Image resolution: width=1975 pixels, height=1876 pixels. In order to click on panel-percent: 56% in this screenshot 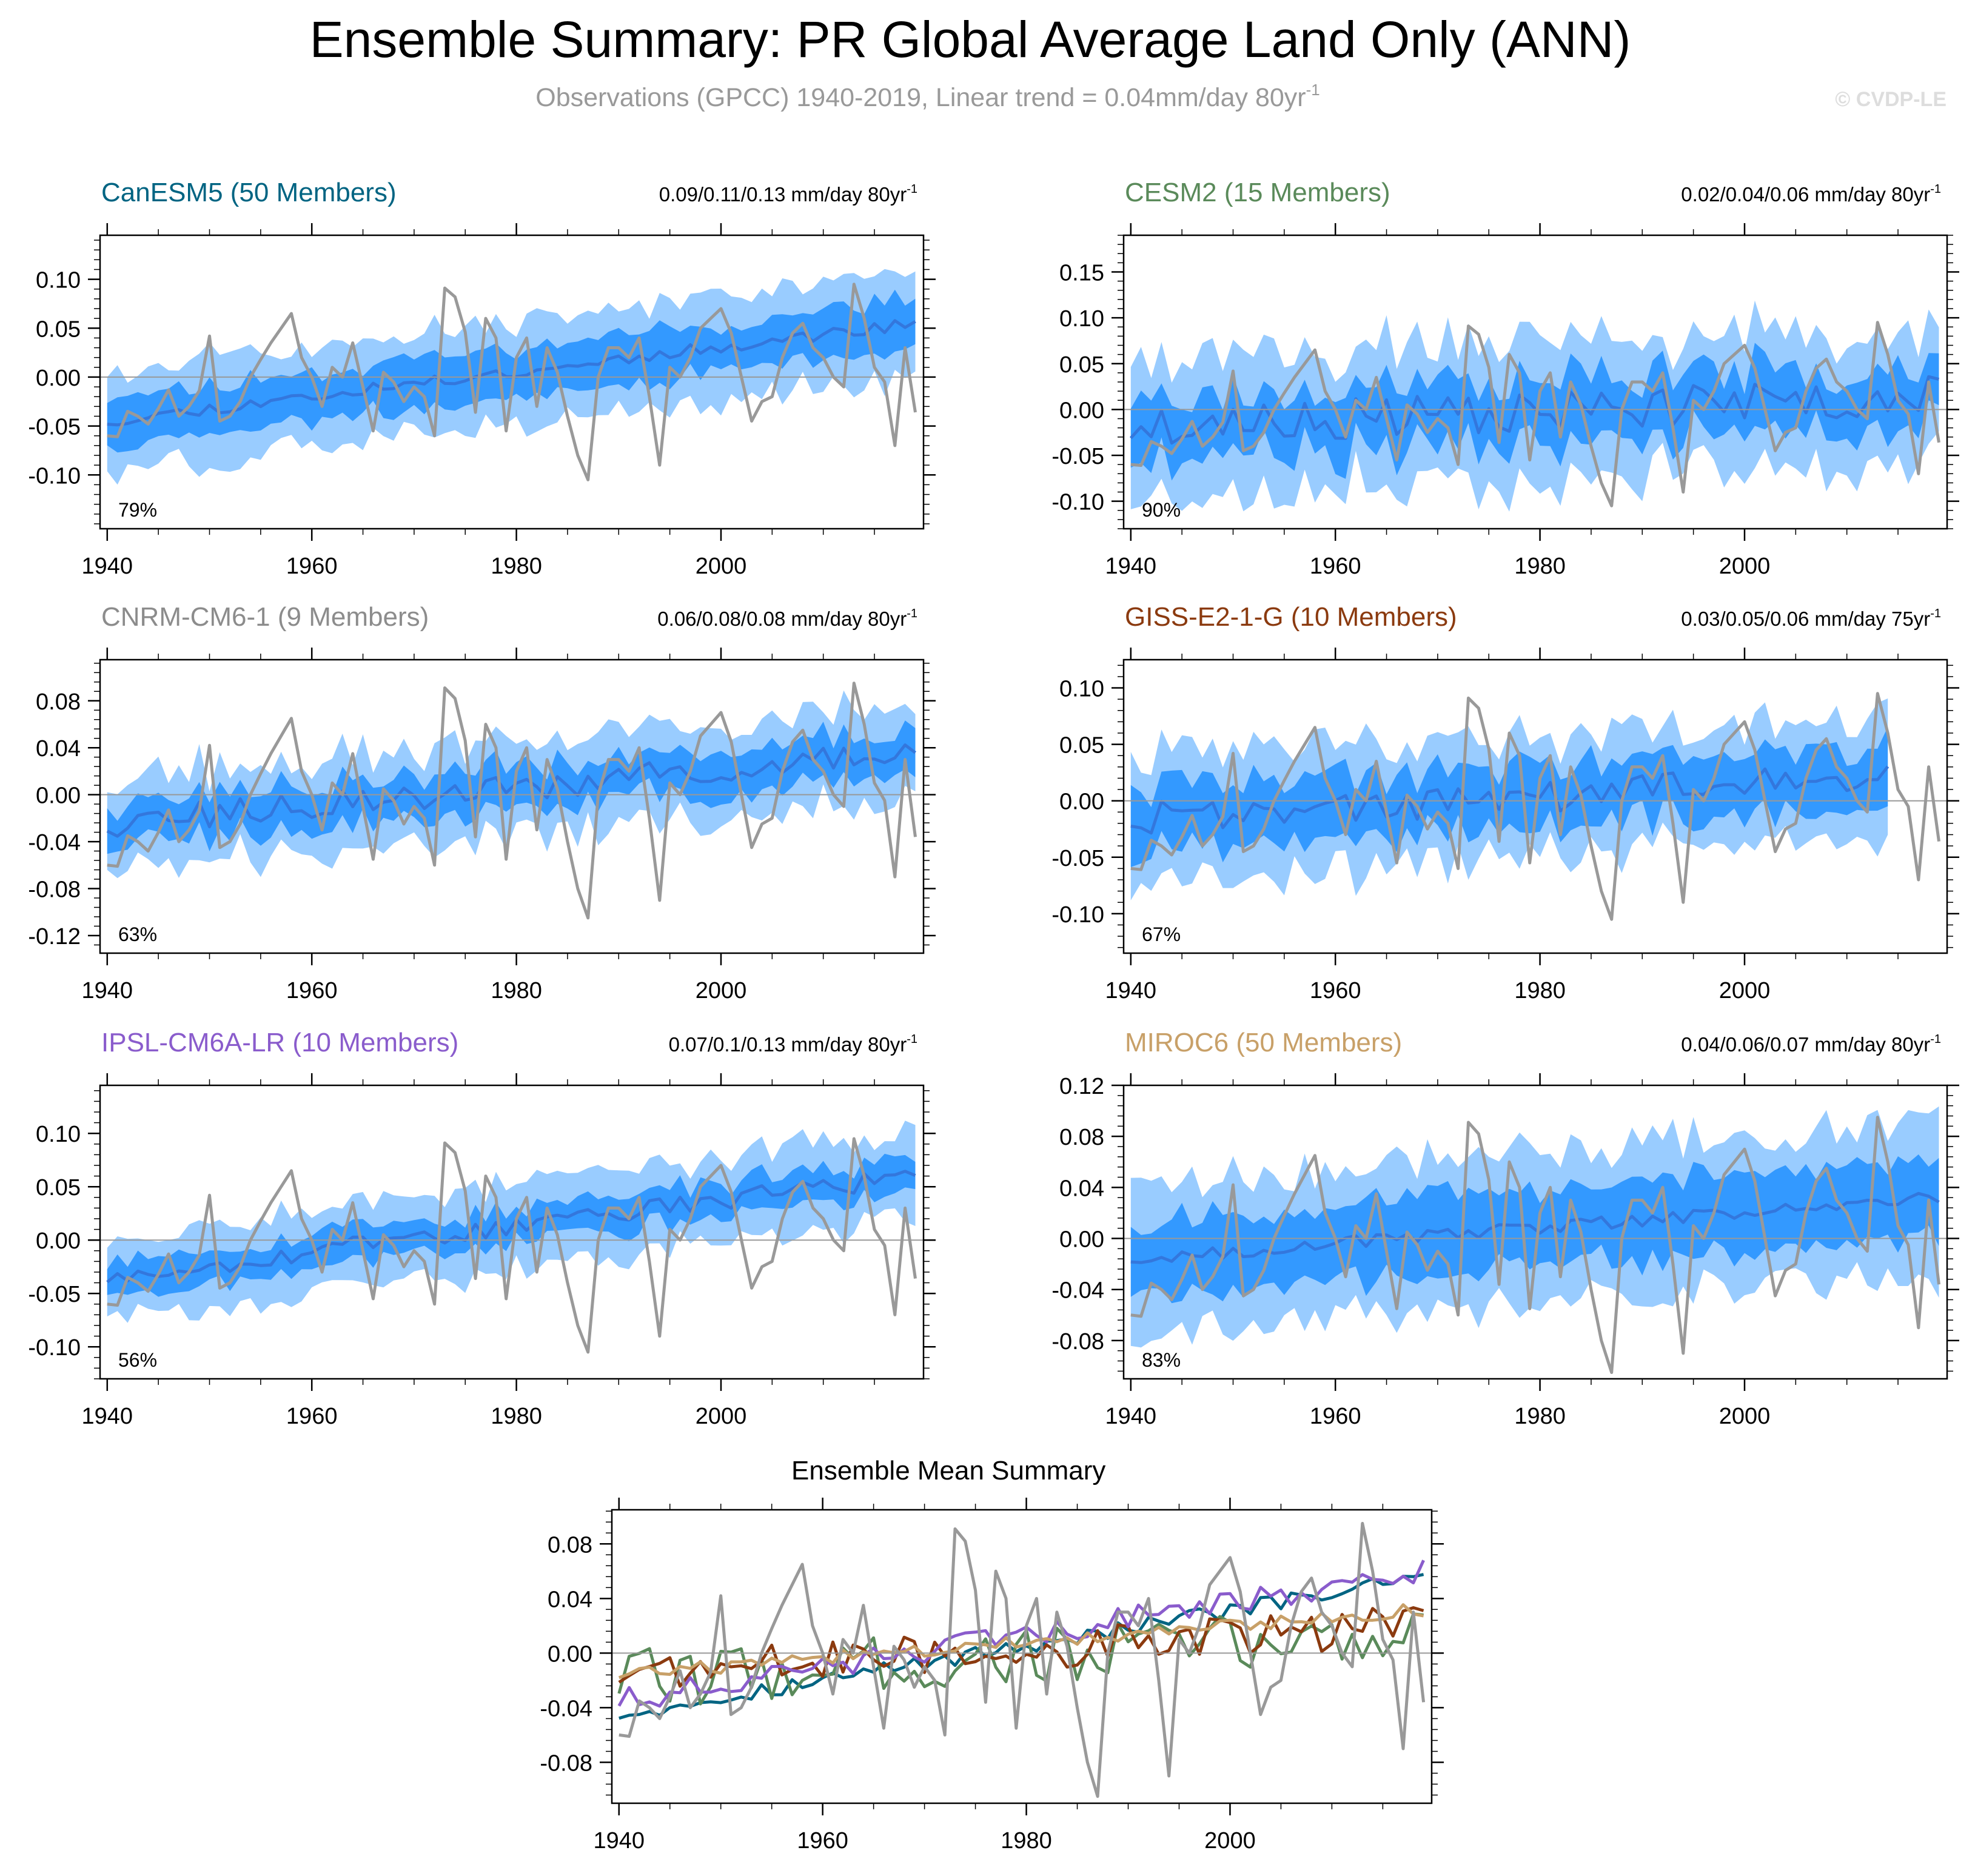, I will do `click(137, 1360)`.